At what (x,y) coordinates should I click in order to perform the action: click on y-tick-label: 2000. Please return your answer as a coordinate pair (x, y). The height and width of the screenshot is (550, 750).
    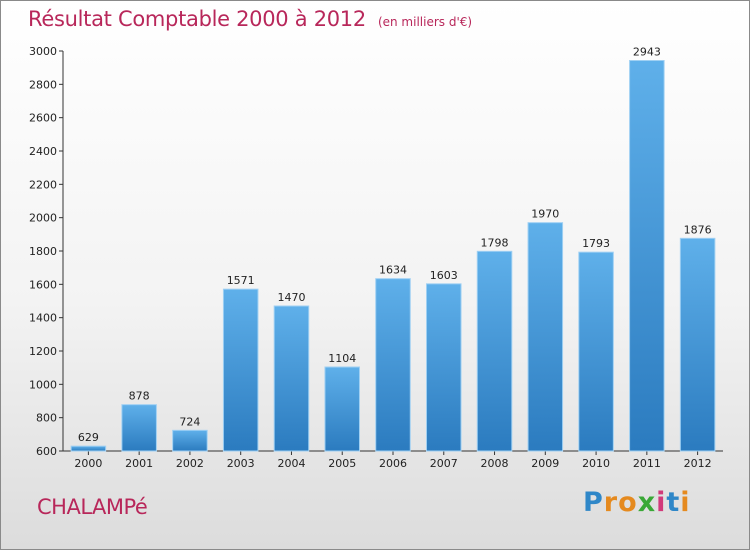
    Looking at the image, I should click on (43, 218).